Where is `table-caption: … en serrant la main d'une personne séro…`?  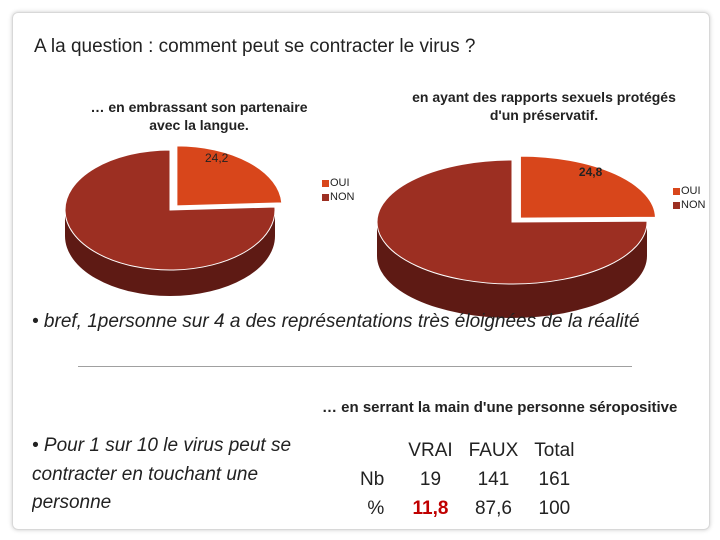
table-caption: … en serrant la main d'une personne séro… is located at coordinates (500, 407).